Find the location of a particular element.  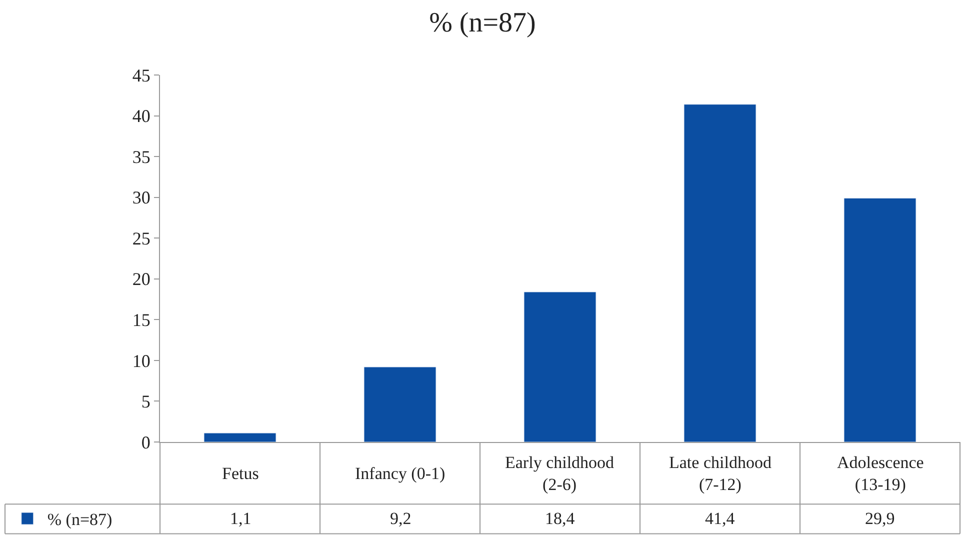

y-tick-label: 5 is located at coordinates (145, 402).